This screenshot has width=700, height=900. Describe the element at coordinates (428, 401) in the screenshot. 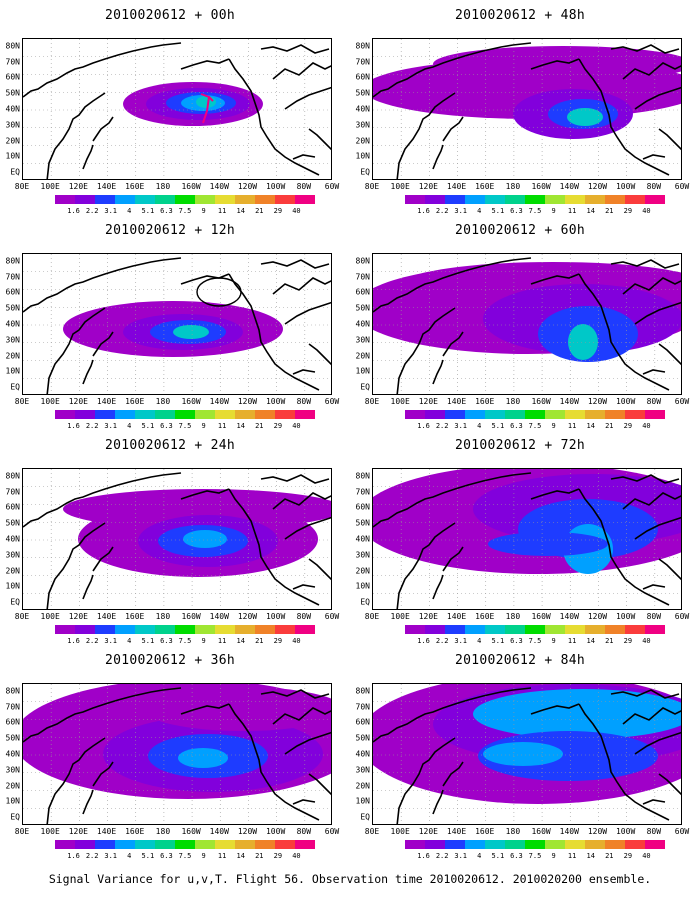

I see `longitude-label: 120E` at that location.